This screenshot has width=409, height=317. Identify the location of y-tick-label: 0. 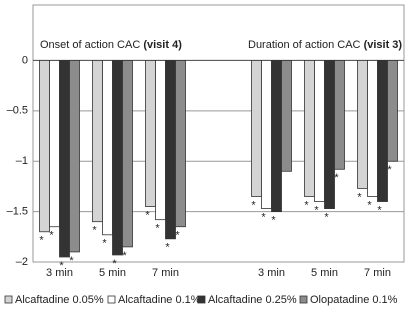
(25, 60).